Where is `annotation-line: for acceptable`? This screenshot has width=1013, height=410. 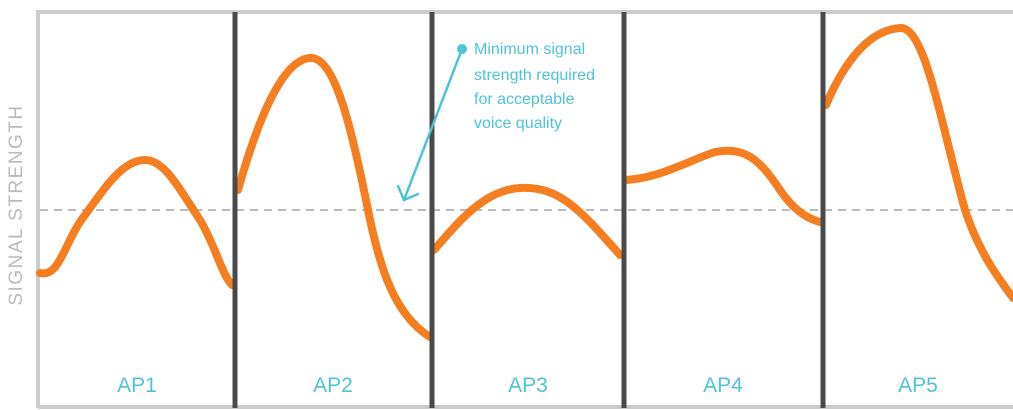 annotation-line: for acceptable is located at coordinates (524, 99).